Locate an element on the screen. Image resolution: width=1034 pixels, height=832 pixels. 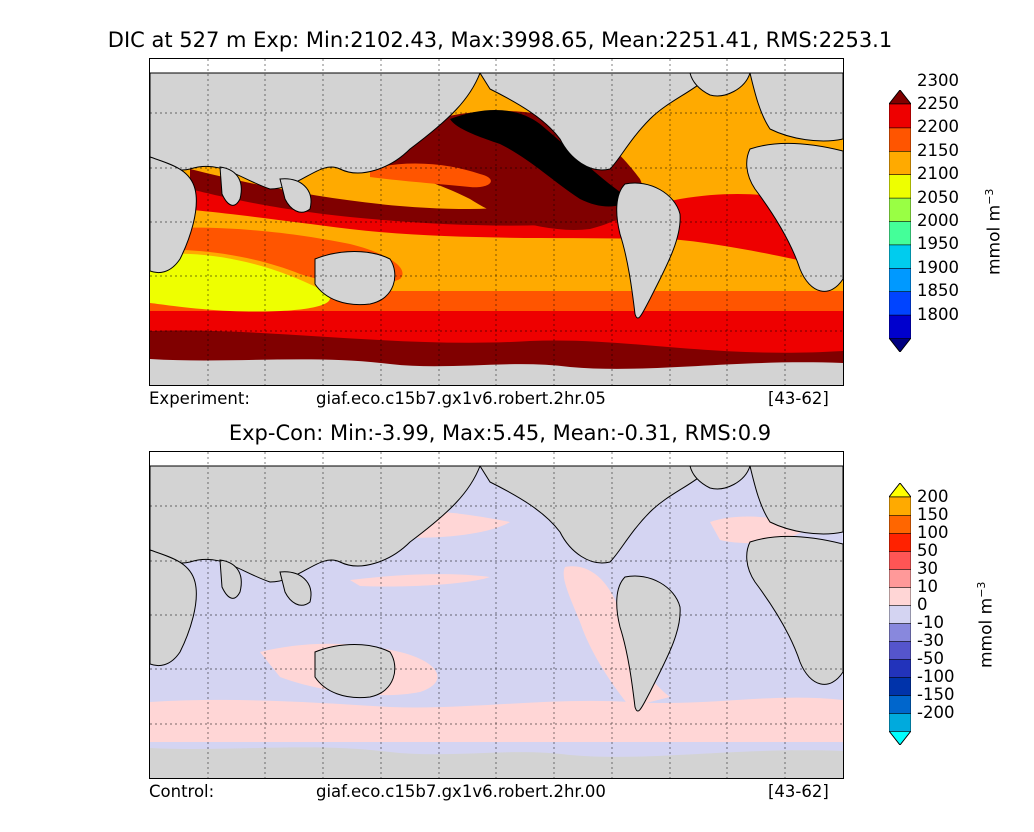
bottom-colorbar-tick-label: 200 is located at coordinates (933, 496).